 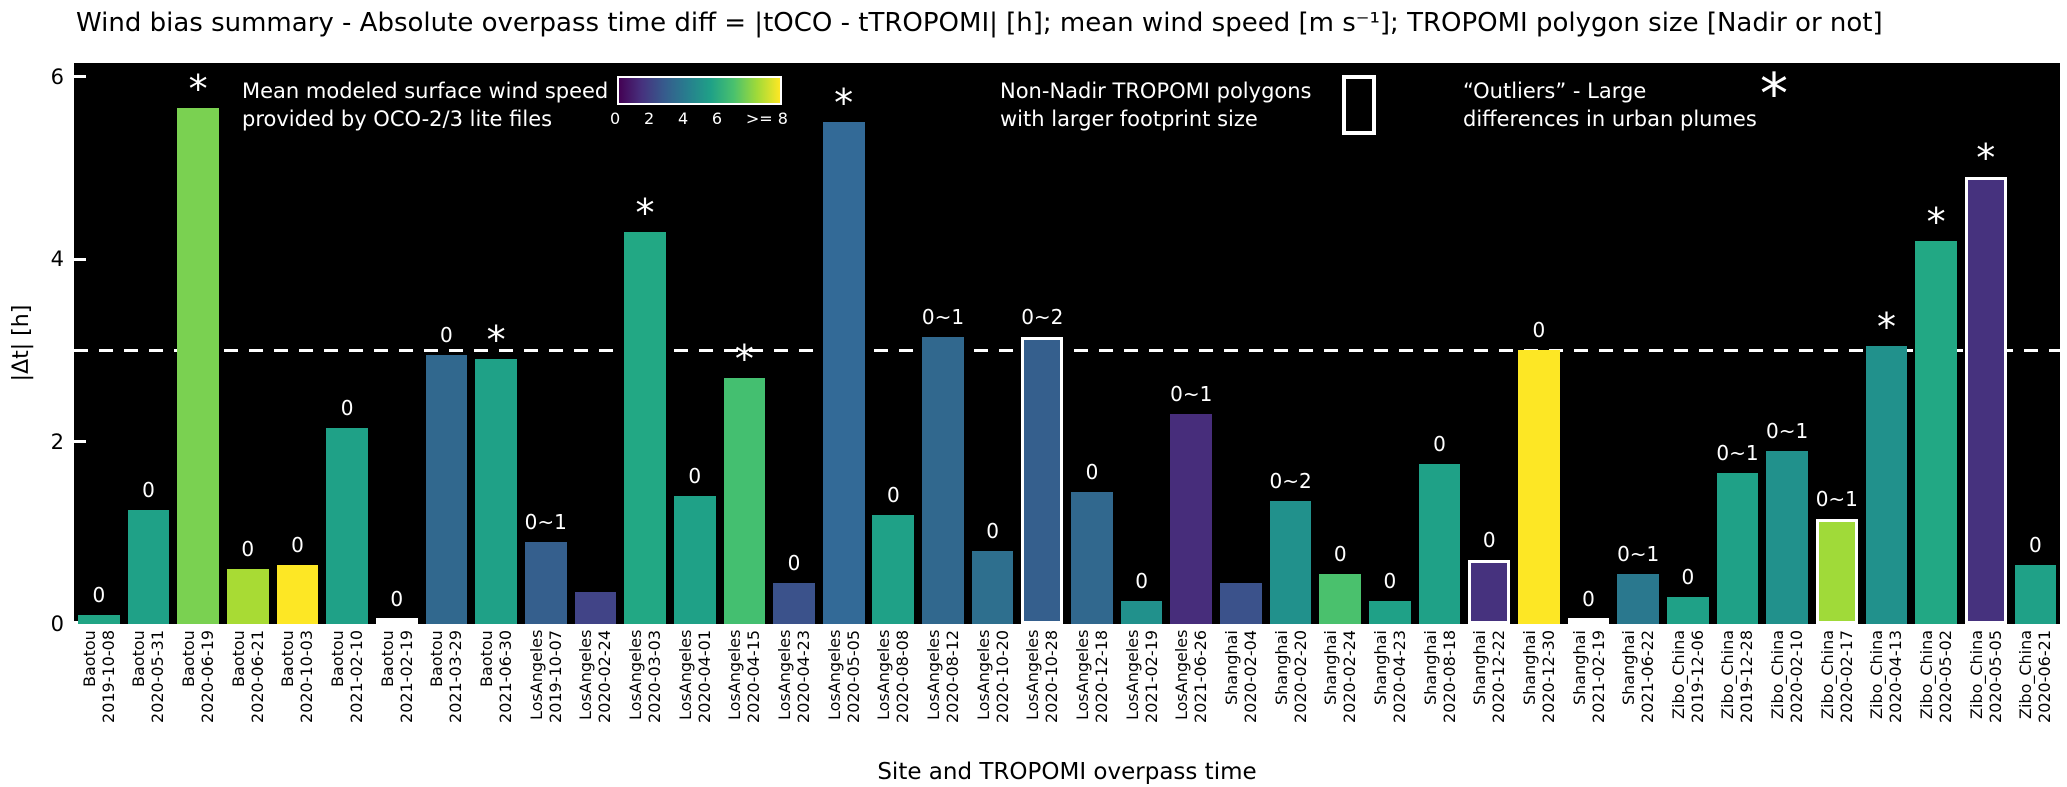 What do you see at coordinates (1067, 350) in the screenshot?
I see `threshold-line` at bounding box center [1067, 350].